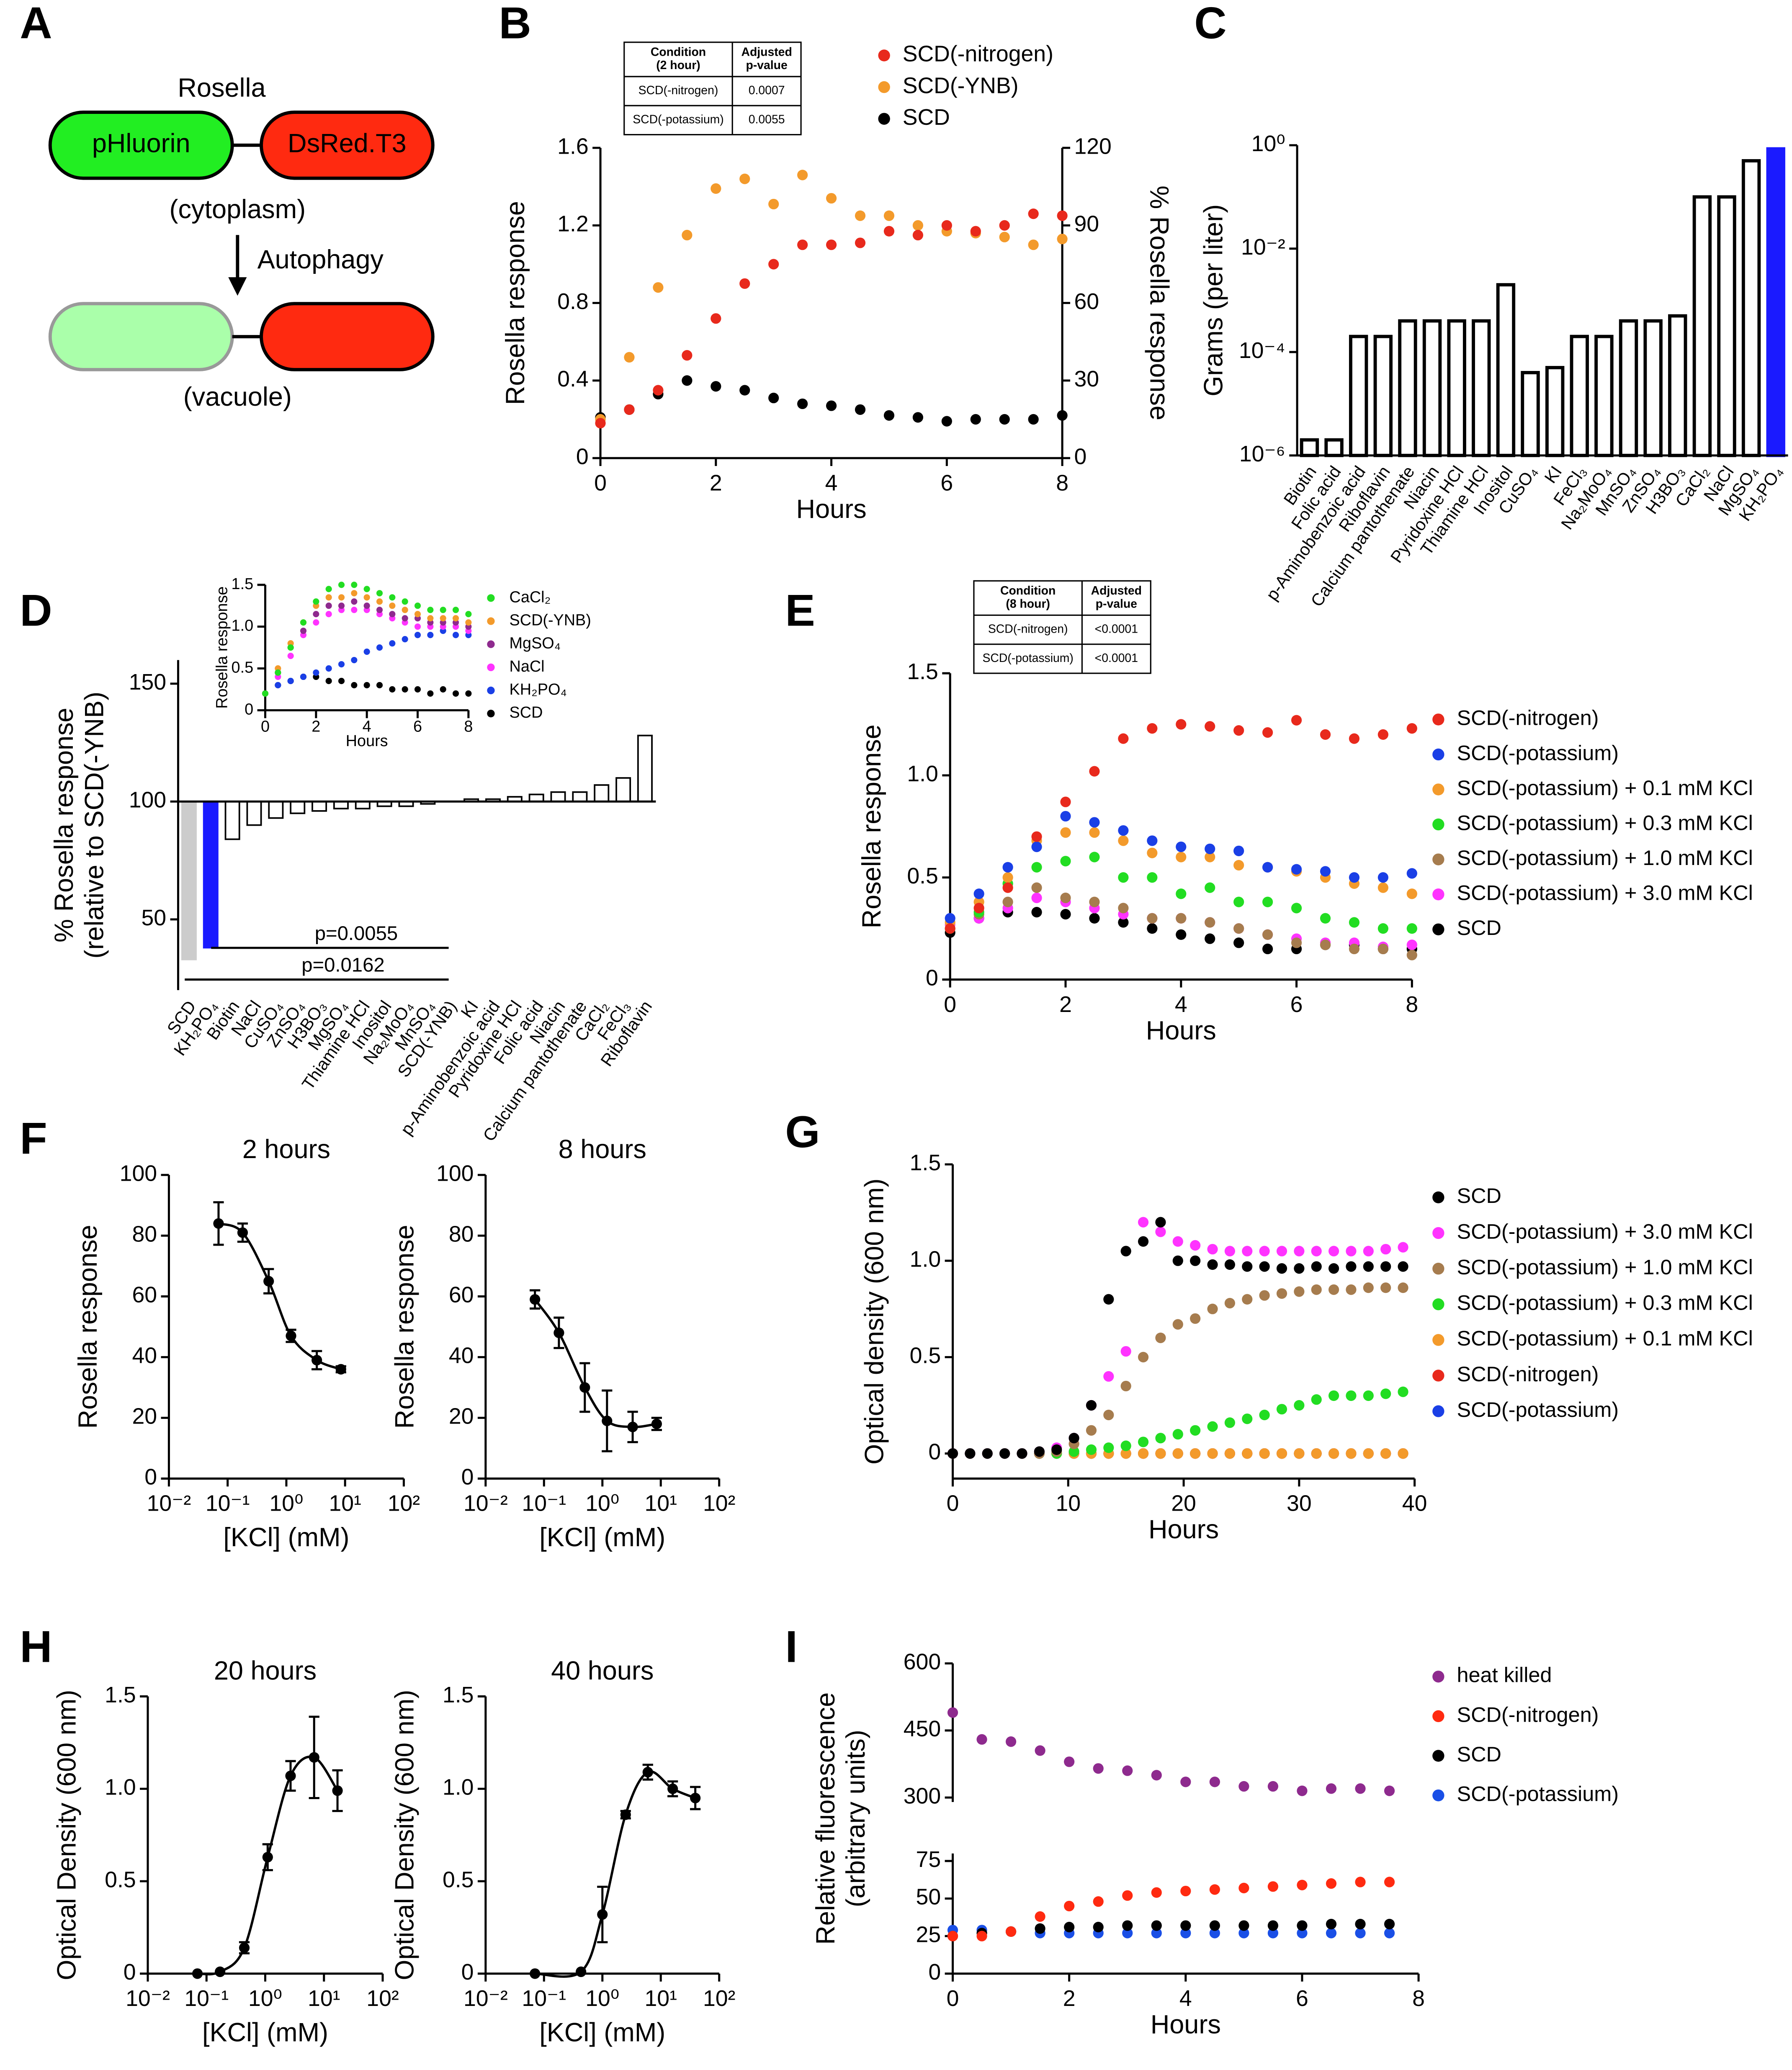 The width and height of the screenshot is (1792, 2070). I want to click on x-tick-label: 10¹, so click(661, 1503).